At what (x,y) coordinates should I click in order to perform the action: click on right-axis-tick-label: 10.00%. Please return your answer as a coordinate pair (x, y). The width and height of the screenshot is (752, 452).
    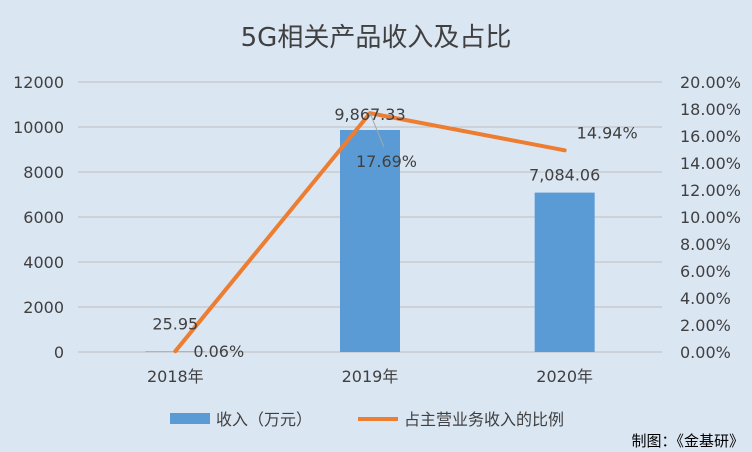
    Looking at the image, I should click on (710, 217).